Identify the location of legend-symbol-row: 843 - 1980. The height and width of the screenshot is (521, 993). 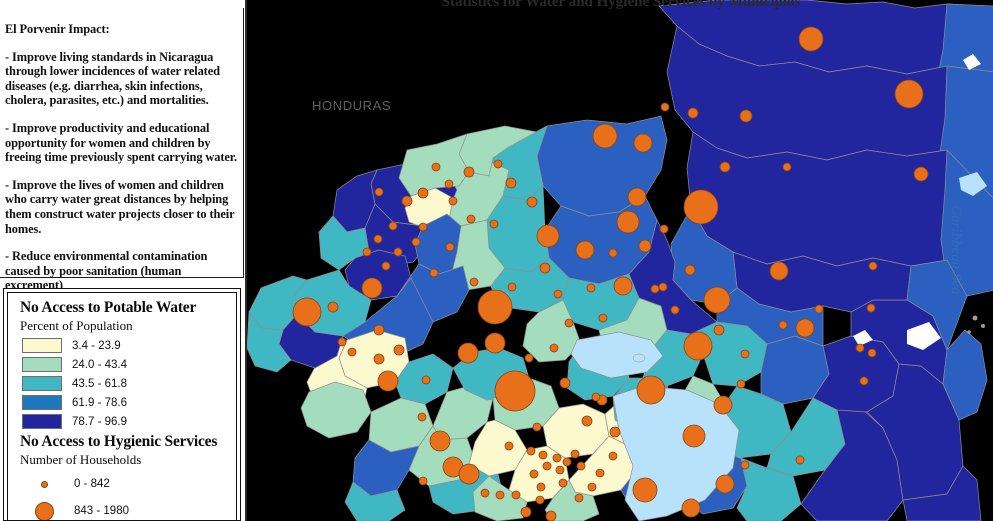
(129, 508).